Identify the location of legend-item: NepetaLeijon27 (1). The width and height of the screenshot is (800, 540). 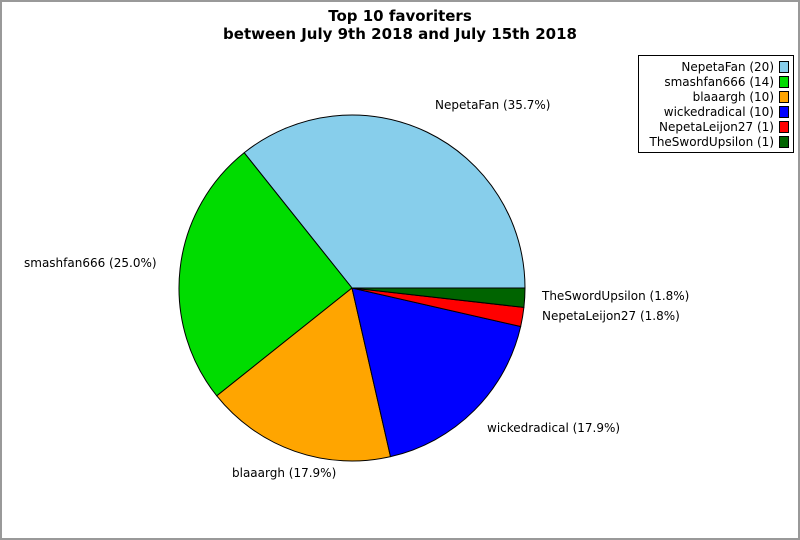
(716, 126).